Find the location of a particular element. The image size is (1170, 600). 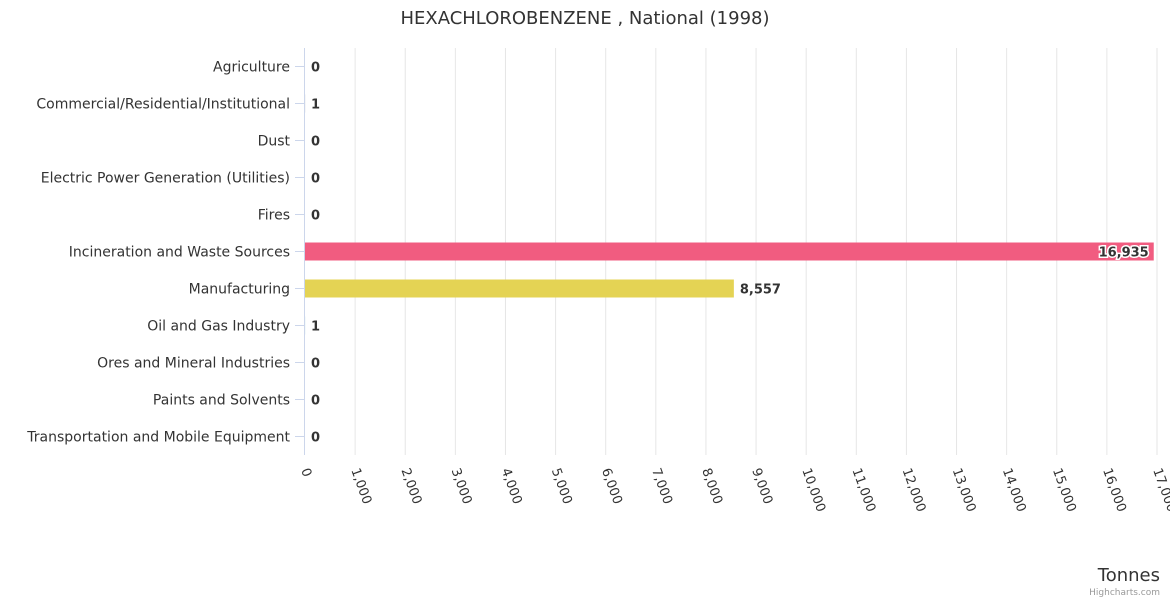

x-tick-label: 5,000 is located at coordinates (561, 486).